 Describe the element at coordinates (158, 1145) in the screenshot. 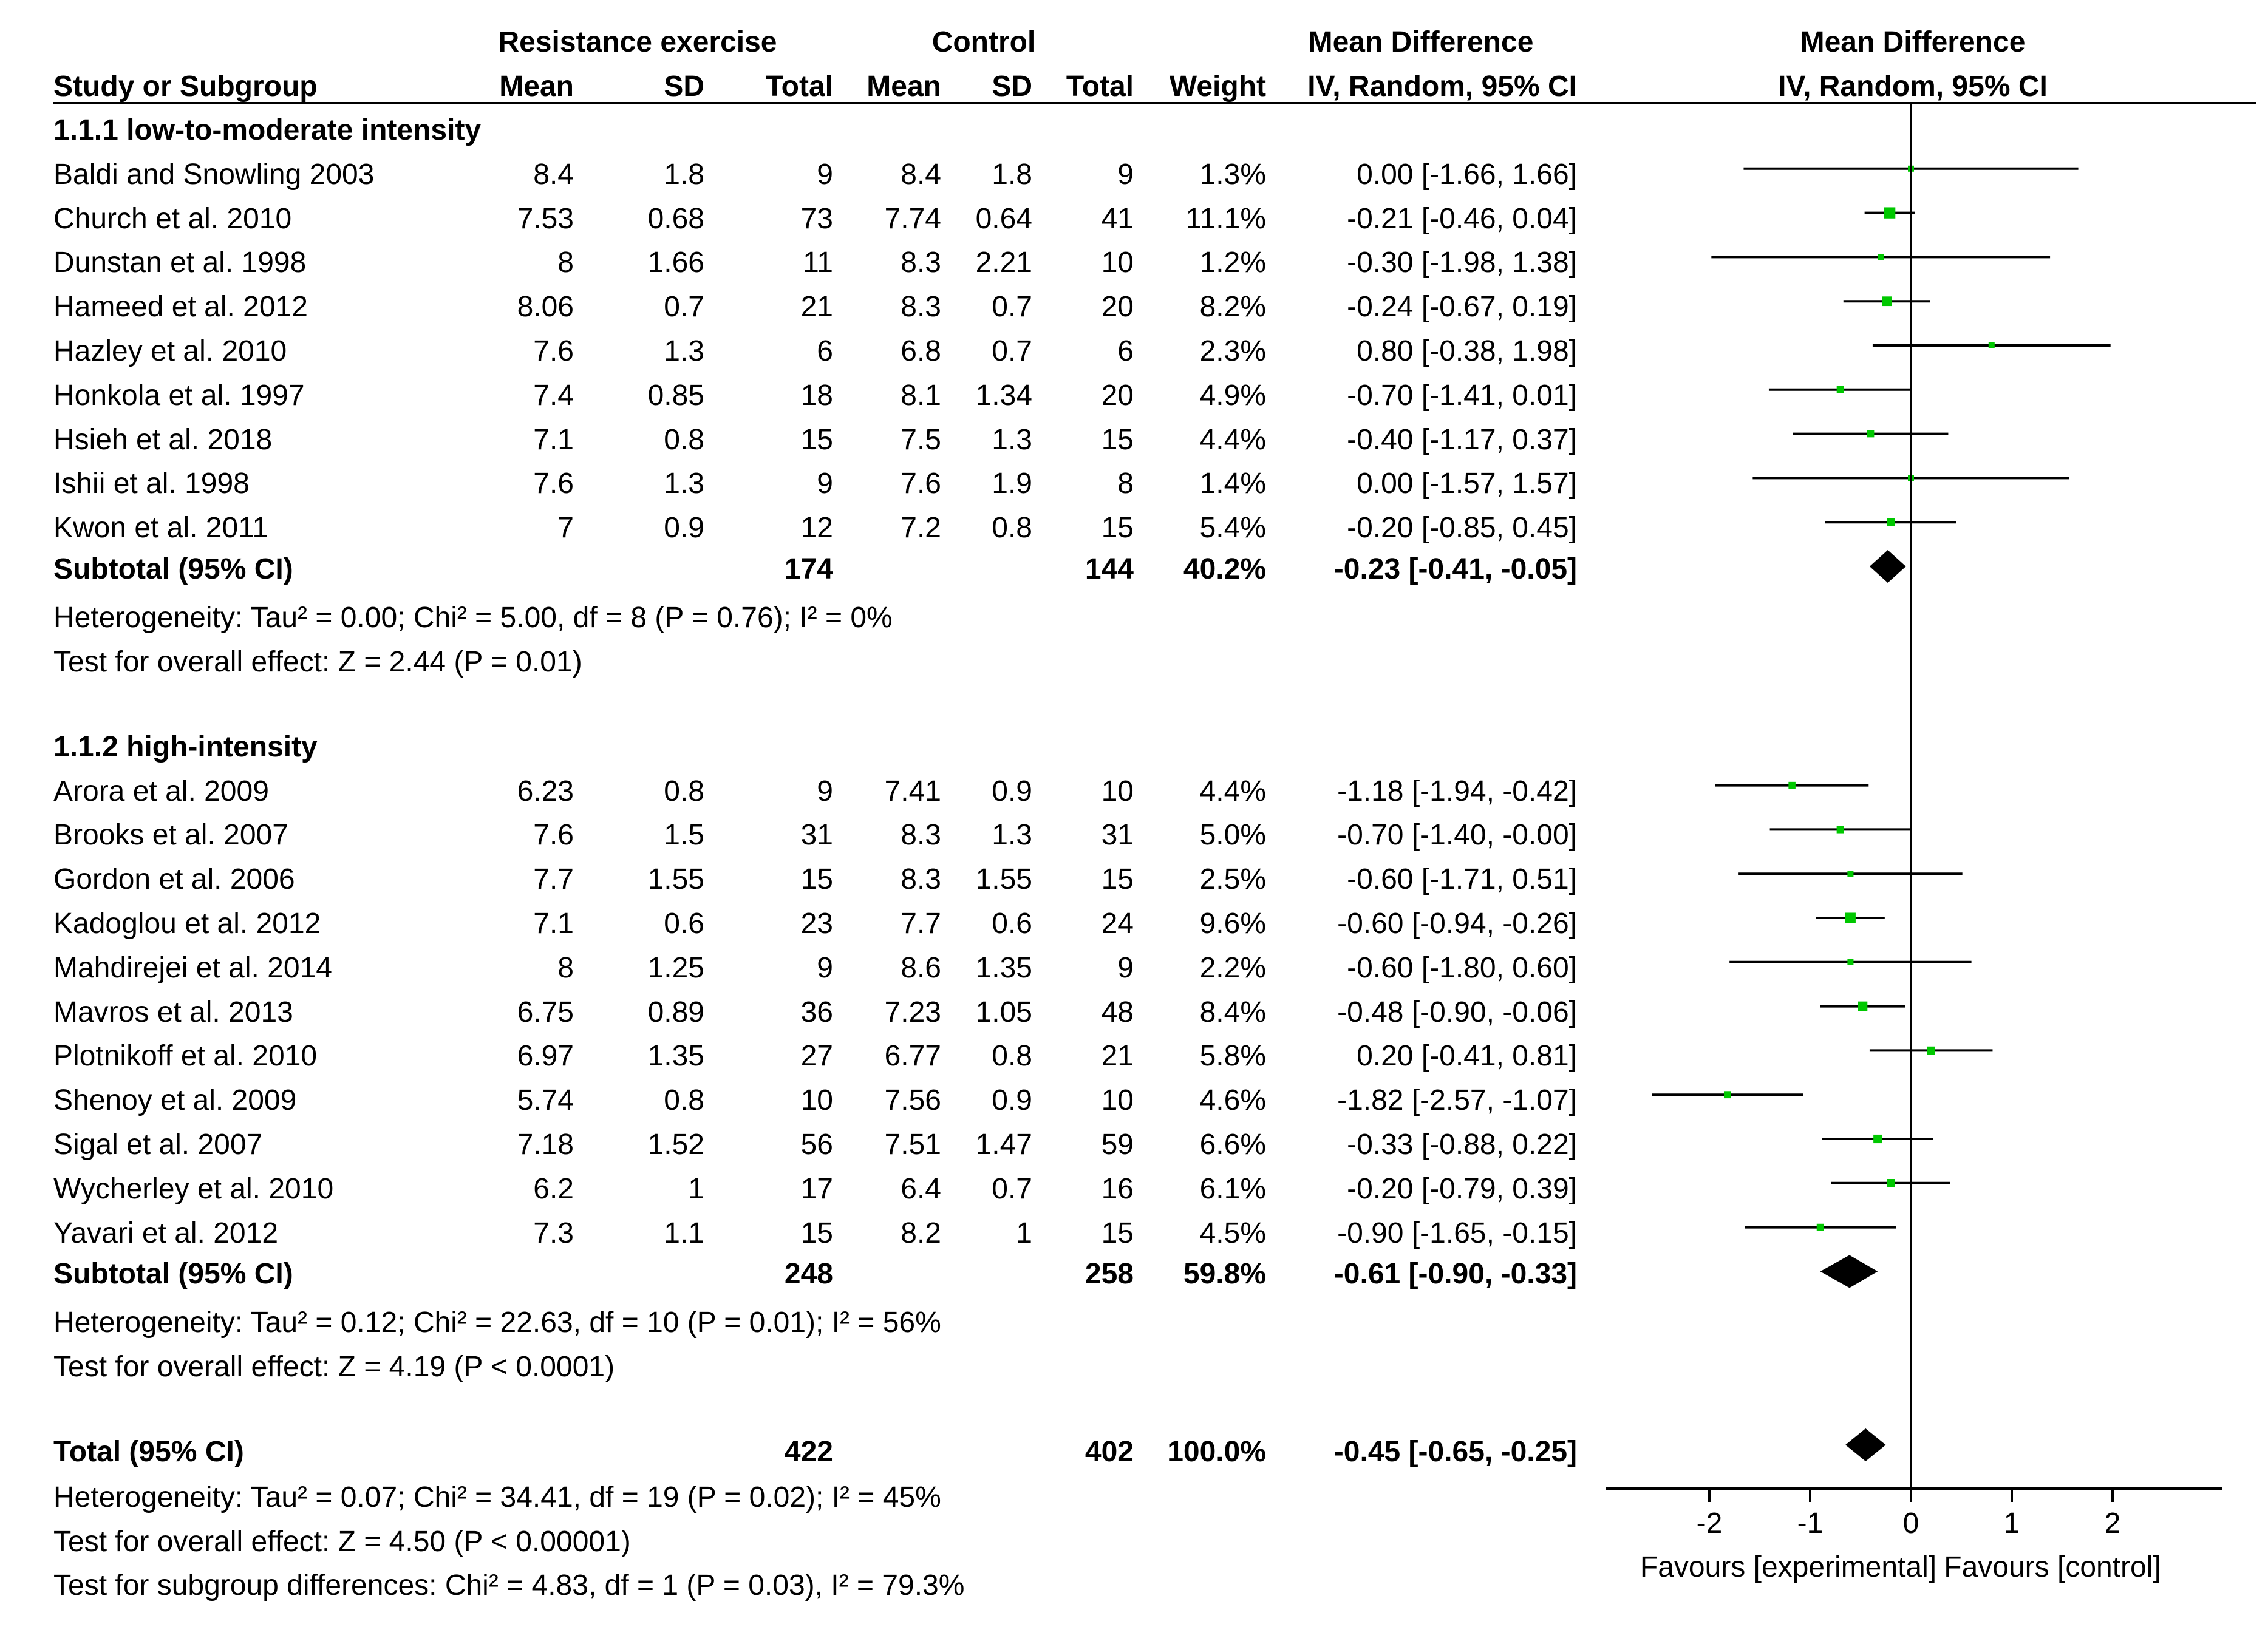

I see `study-name-2-9: Sigal et al. 2007` at that location.